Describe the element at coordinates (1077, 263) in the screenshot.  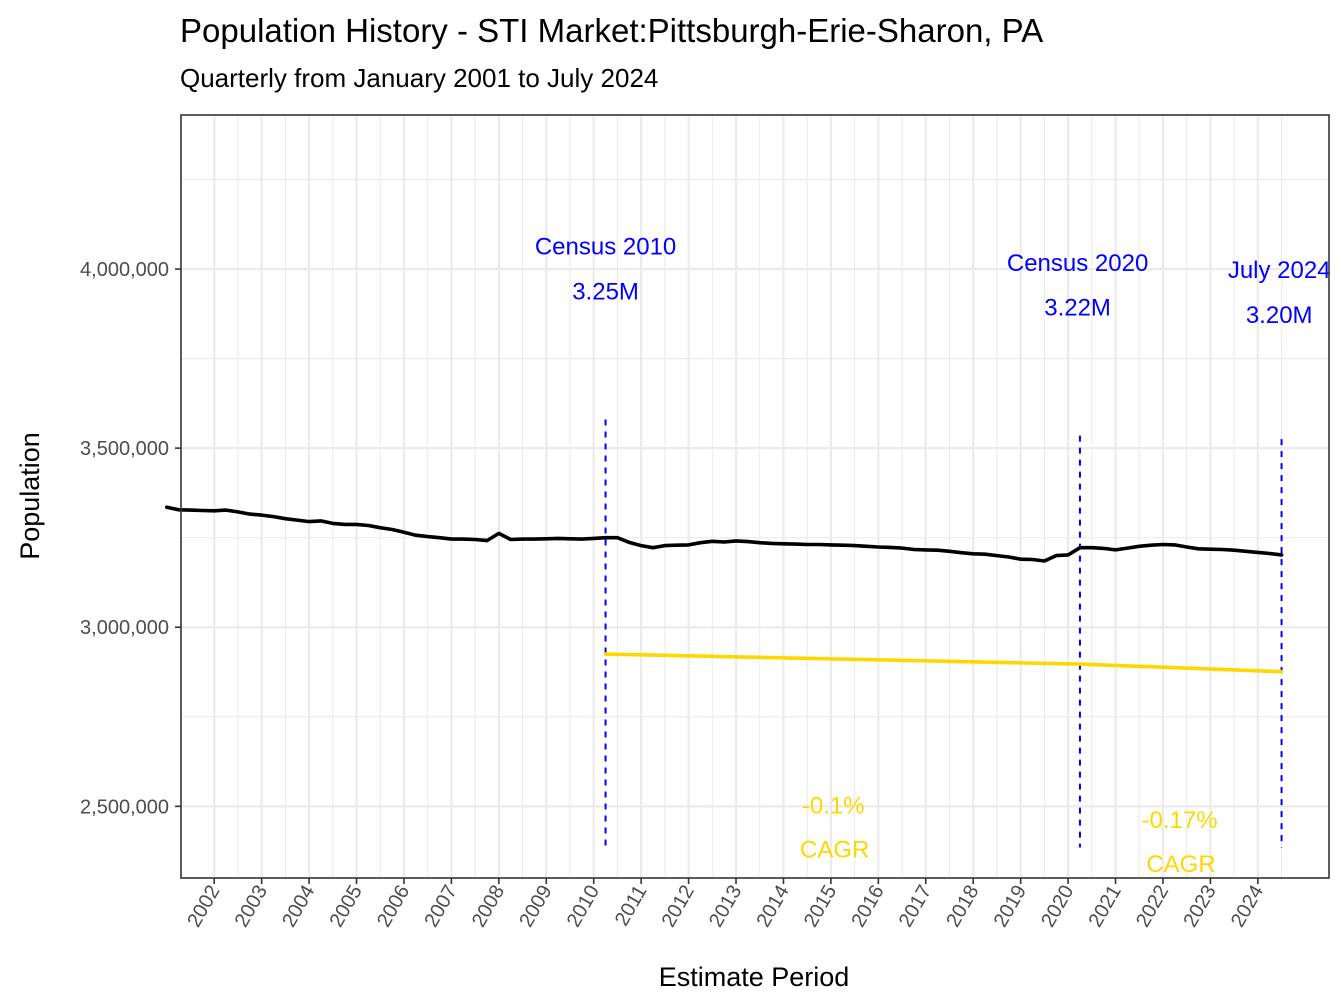
I see `reference-line-label: Census 2020` at that location.